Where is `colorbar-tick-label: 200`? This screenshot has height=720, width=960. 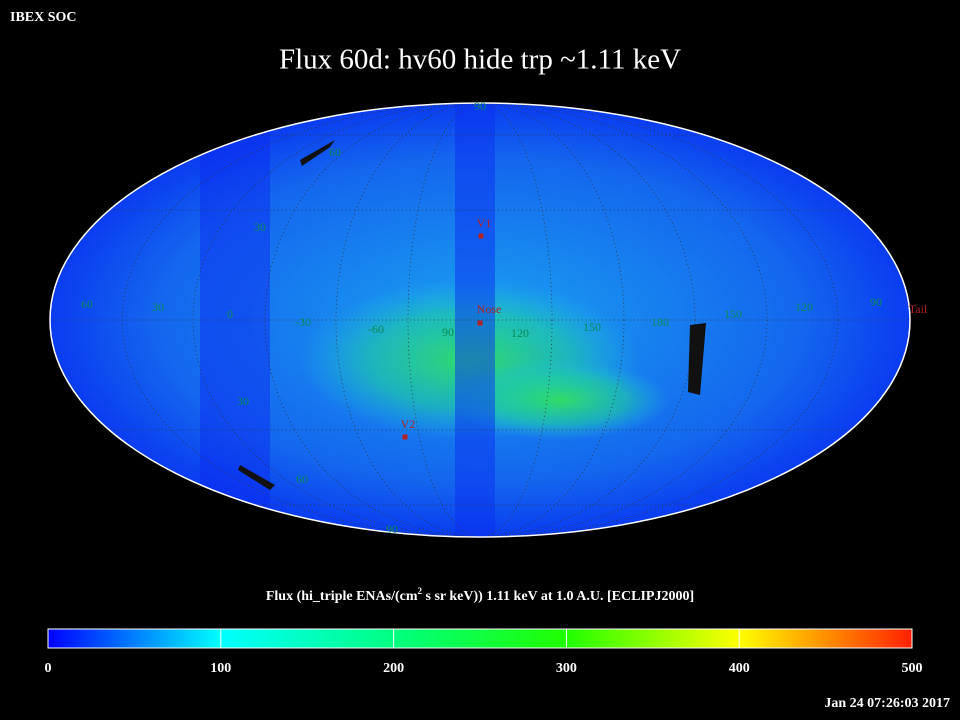
colorbar-tick-label: 200 is located at coordinates (393, 668).